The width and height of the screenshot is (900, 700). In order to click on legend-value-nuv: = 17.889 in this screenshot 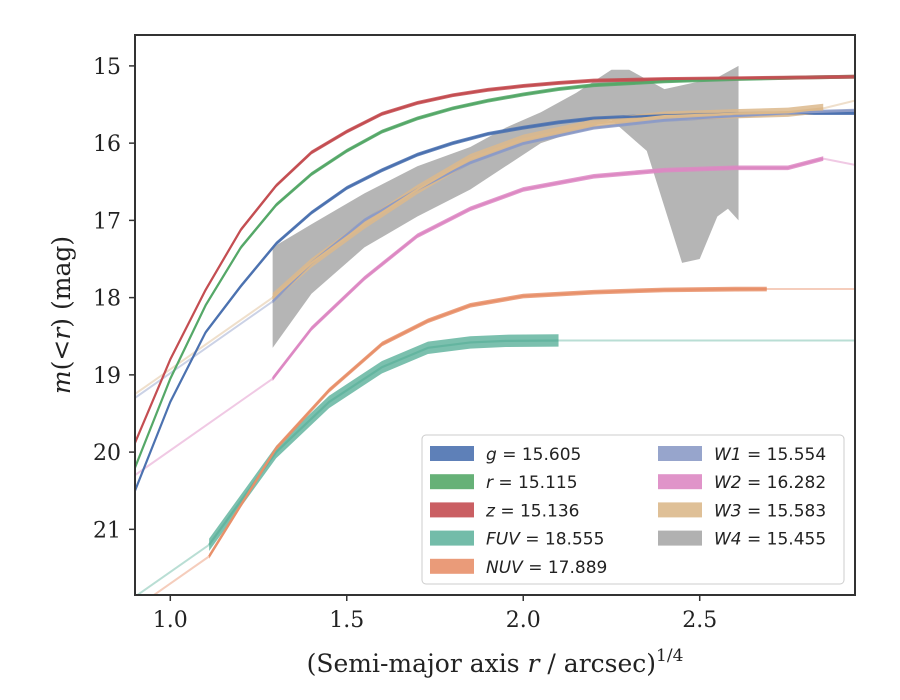, I will do `click(565, 568)`.